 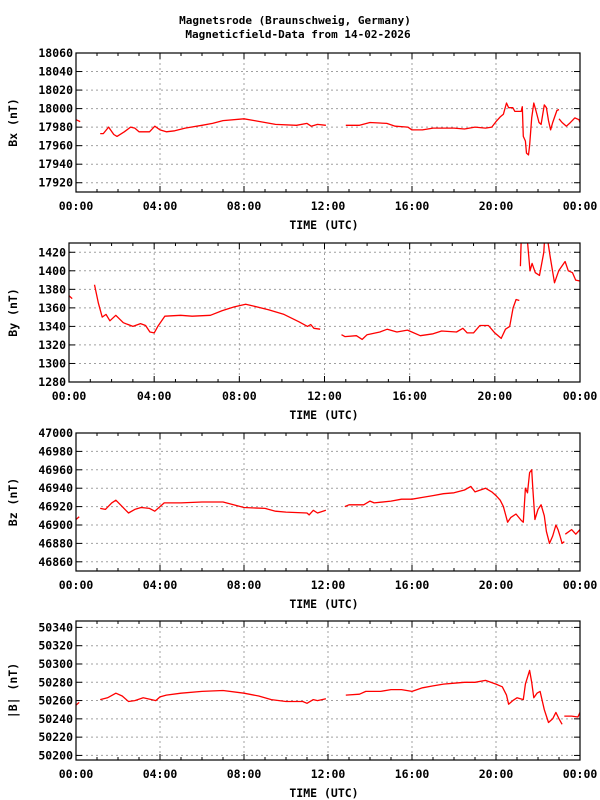 What do you see at coordinates (52, 382) in the screenshot?
I see `y-tick-label: 1280` at bounding box center [52, 382].